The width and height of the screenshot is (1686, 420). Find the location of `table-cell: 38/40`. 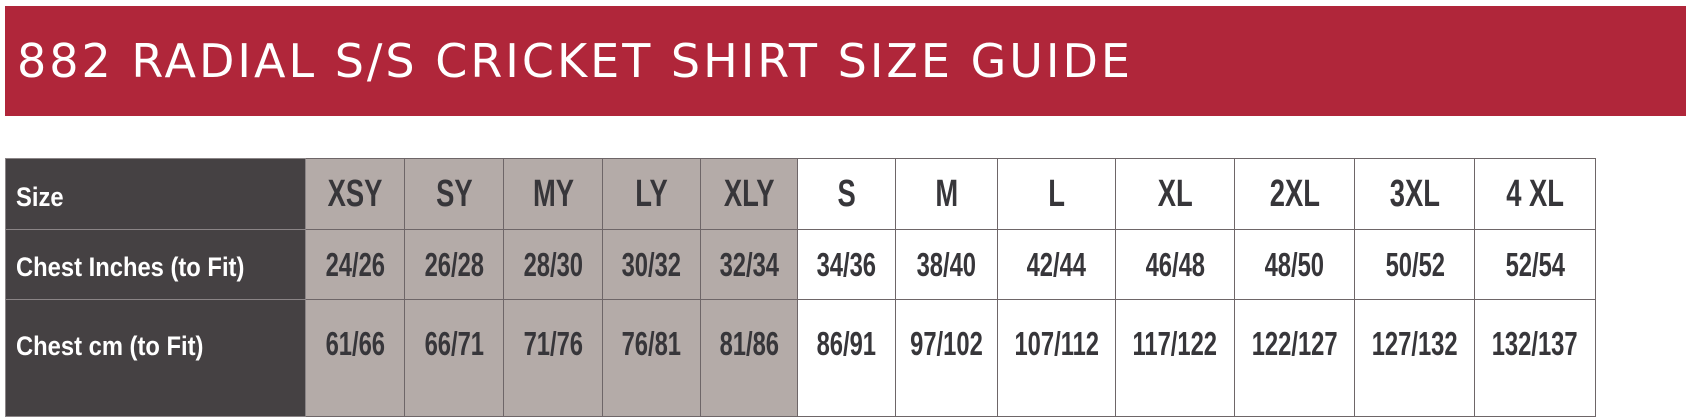

table-cell: 38/40 is located at coordinates (946, 264).